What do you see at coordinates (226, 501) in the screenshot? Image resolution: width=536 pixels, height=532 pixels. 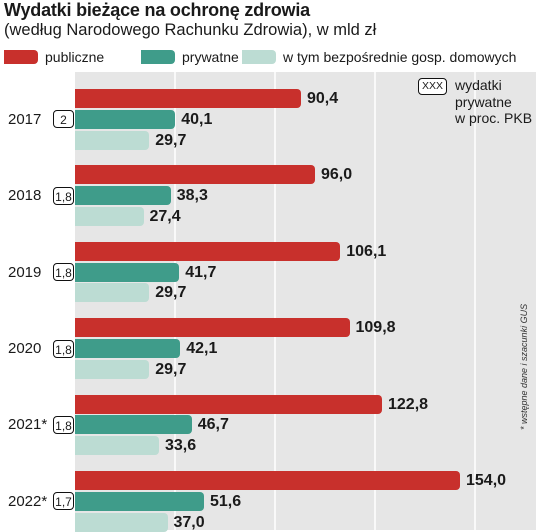 I see `value-label: 51,6` at bounding box center [226, 501].